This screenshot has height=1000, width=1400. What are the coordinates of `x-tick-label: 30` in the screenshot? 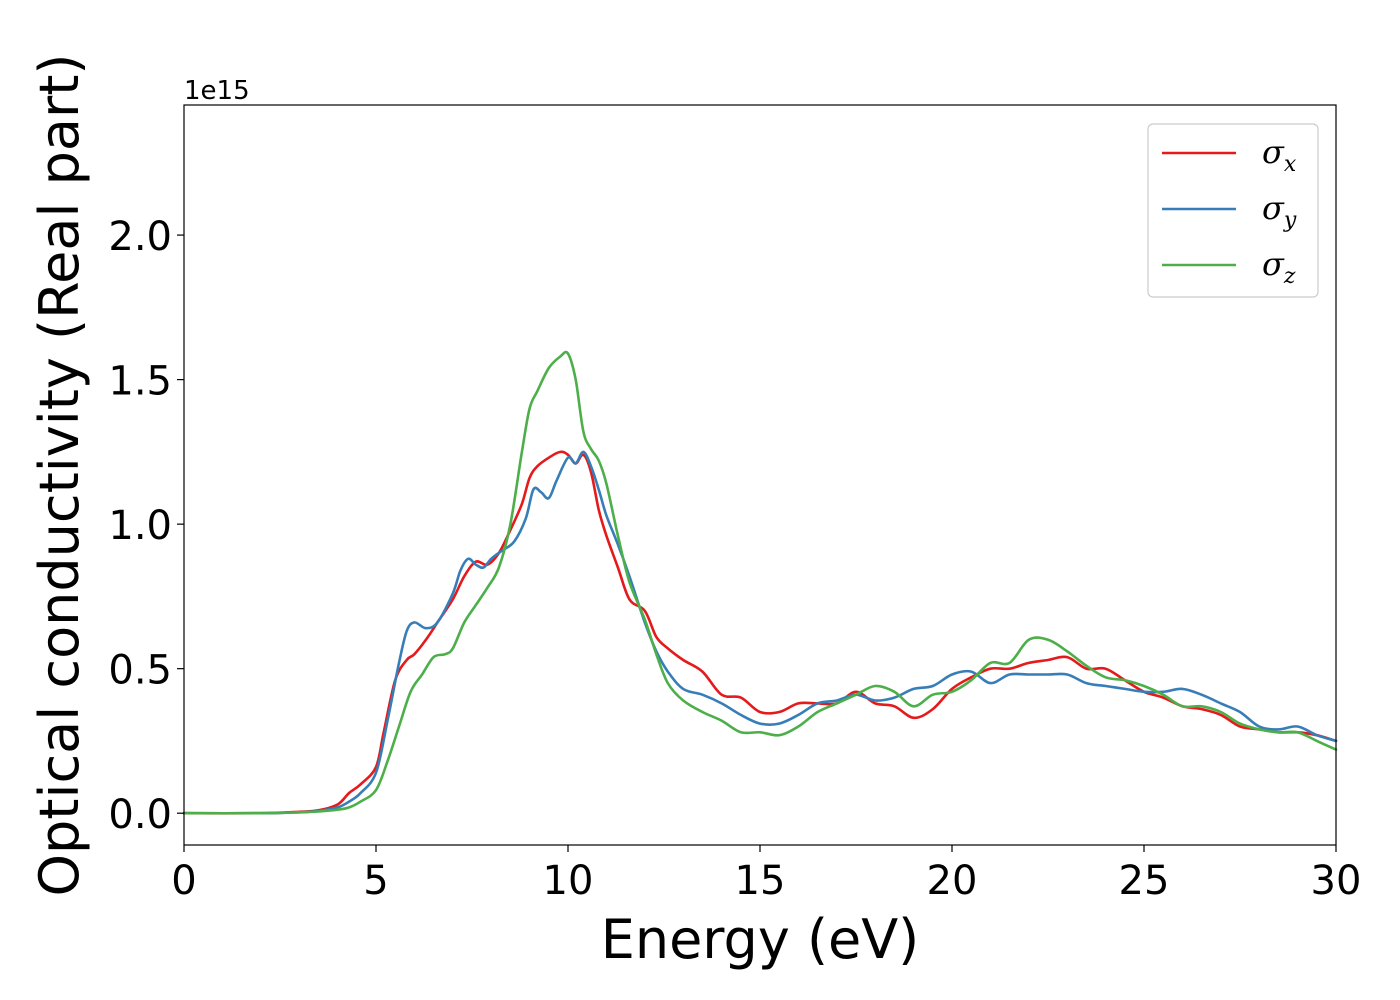 It's located at (1336, 881).